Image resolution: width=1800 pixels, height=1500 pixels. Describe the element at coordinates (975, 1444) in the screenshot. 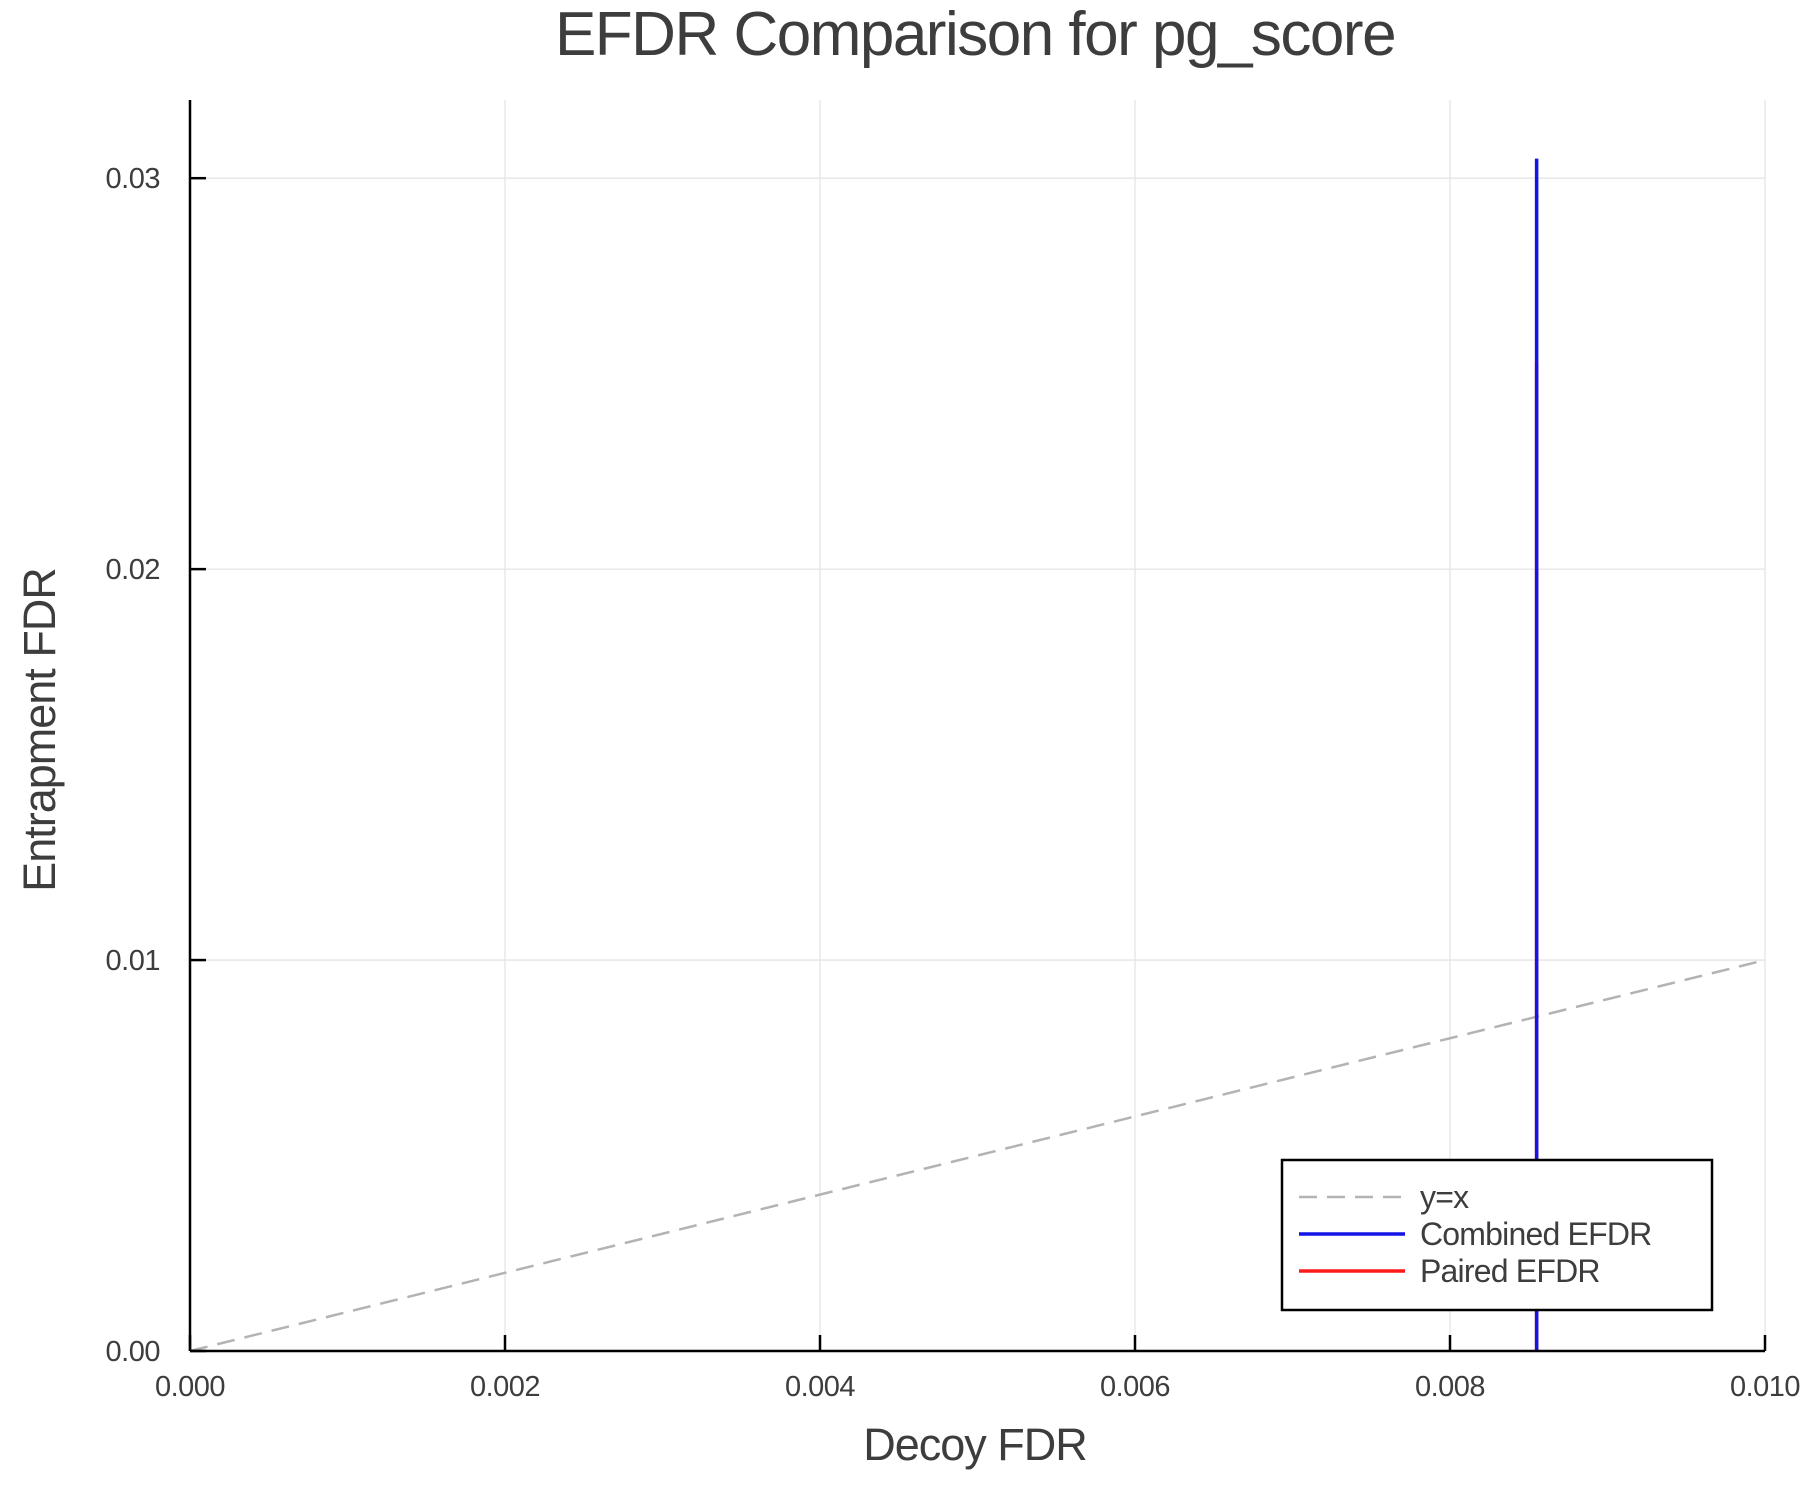

I see `x-axis-label: Decoy FDR` at that location.